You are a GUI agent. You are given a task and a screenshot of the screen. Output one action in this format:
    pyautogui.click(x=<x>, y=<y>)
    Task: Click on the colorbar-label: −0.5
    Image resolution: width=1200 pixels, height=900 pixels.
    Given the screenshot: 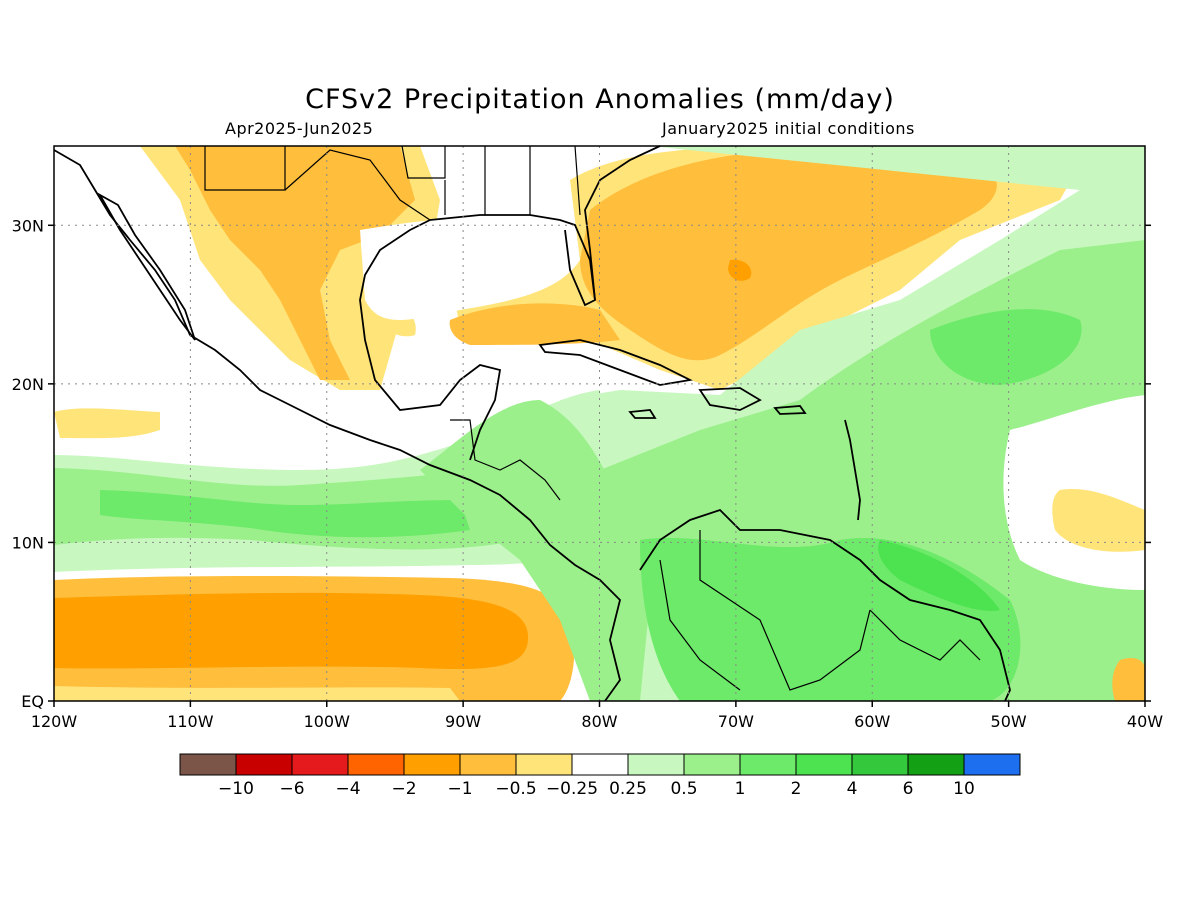 What is the action you would take?
    pyautogui.click(x=515, y=789)
    